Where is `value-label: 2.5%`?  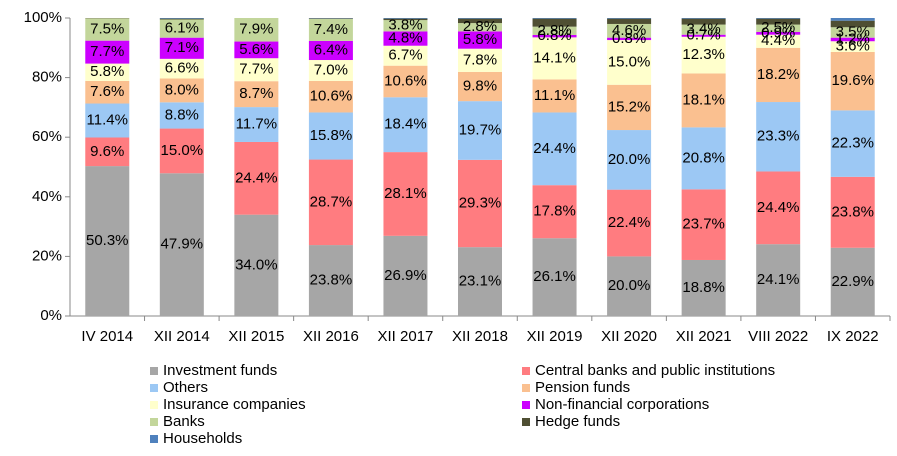
value-label: 2.5% is located at coordinates (778, 27).